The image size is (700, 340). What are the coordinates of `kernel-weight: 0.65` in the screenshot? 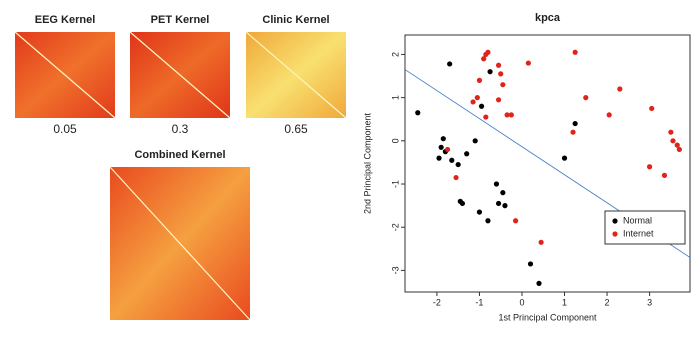 It's located at (296, 129).